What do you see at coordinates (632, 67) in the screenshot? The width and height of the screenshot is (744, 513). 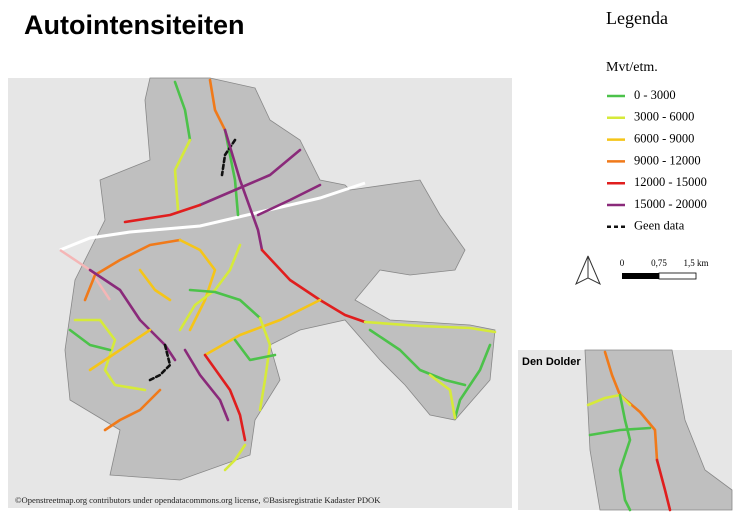 I see `legend-unit: Mvt/etm.` at bounding box center [632, 67].